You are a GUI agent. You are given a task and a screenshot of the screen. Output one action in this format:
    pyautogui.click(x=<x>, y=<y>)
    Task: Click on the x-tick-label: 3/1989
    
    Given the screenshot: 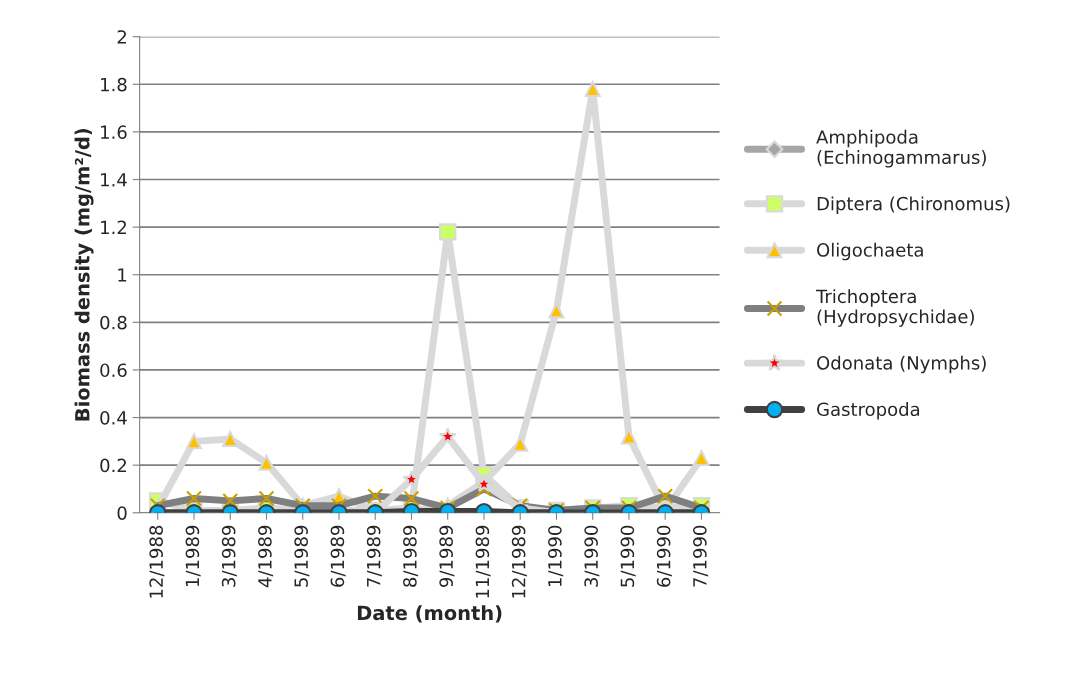 What is the action you would take?
    pyautogui.click(x=229, y=556)
    